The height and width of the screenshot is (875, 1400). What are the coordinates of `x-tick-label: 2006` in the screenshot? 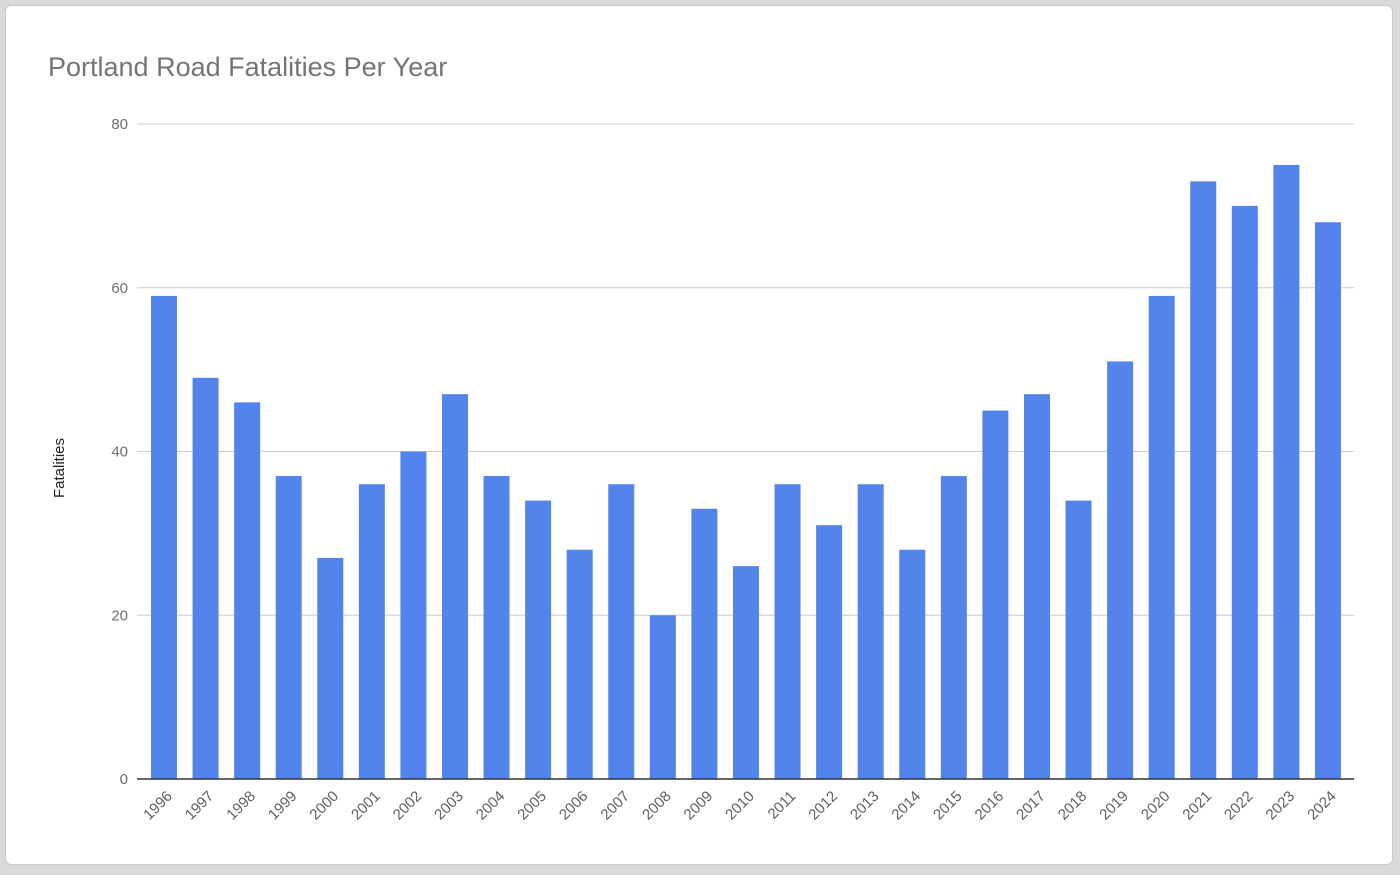 It's located at (574, 806).